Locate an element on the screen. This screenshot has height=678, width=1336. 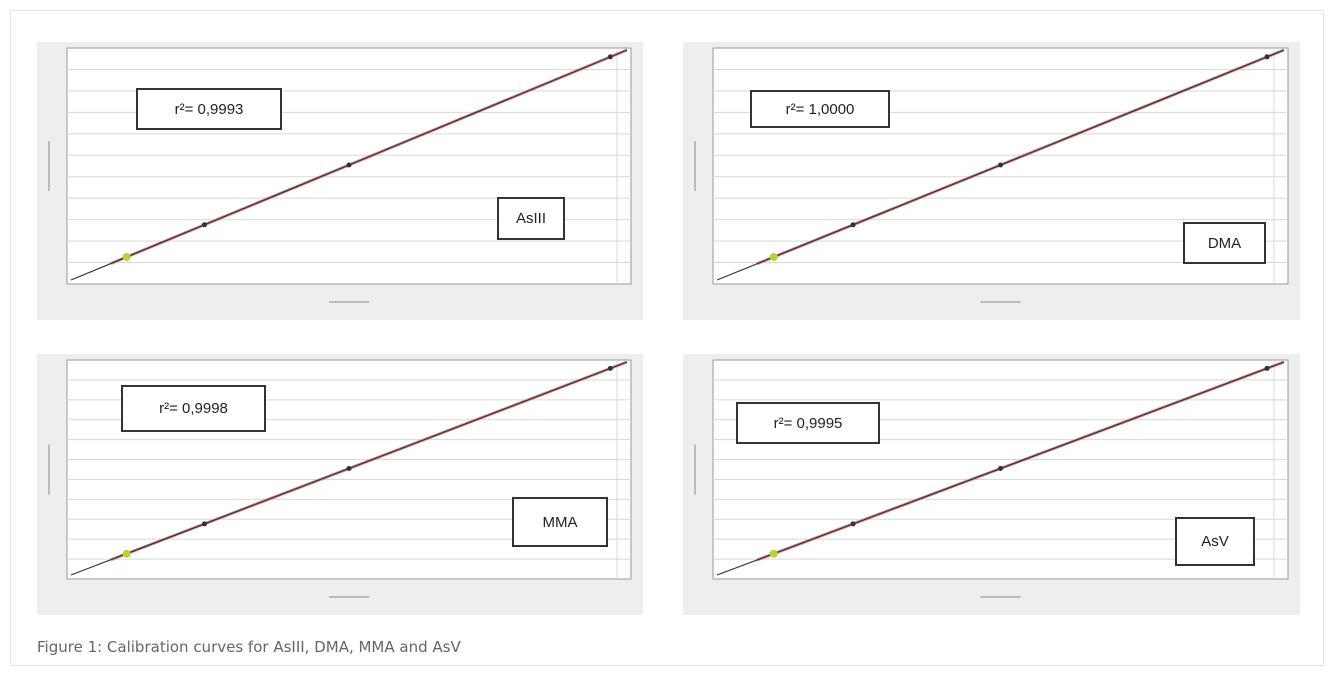
r2-label: r²= 0,9995 is located at coordinates (808, 423).